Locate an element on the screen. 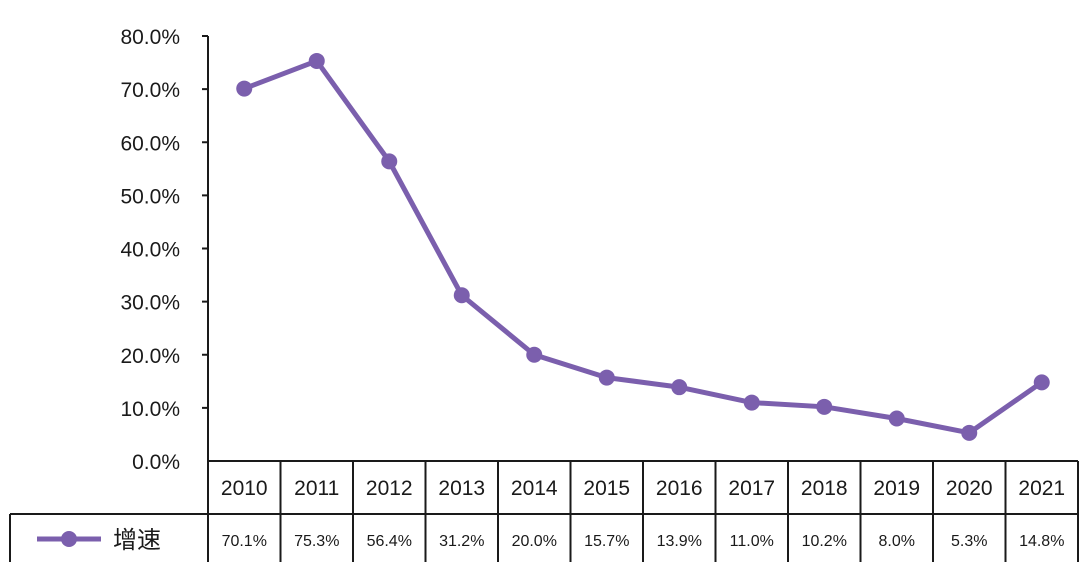 The height and width of the screenshot is (562, 1085). data-table-value: 20.0% is located at coordinates (534, 541).